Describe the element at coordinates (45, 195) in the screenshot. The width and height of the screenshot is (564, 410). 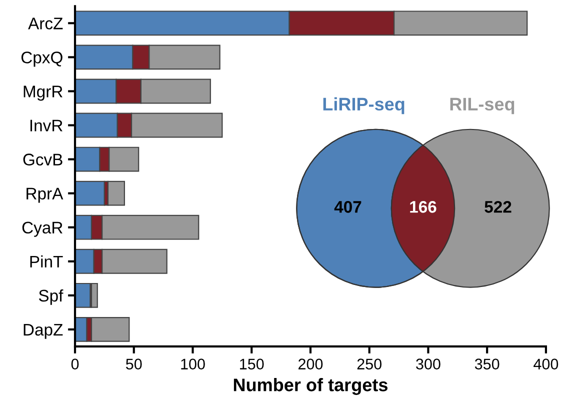
I see `y-tick-label: RprA` at that location.